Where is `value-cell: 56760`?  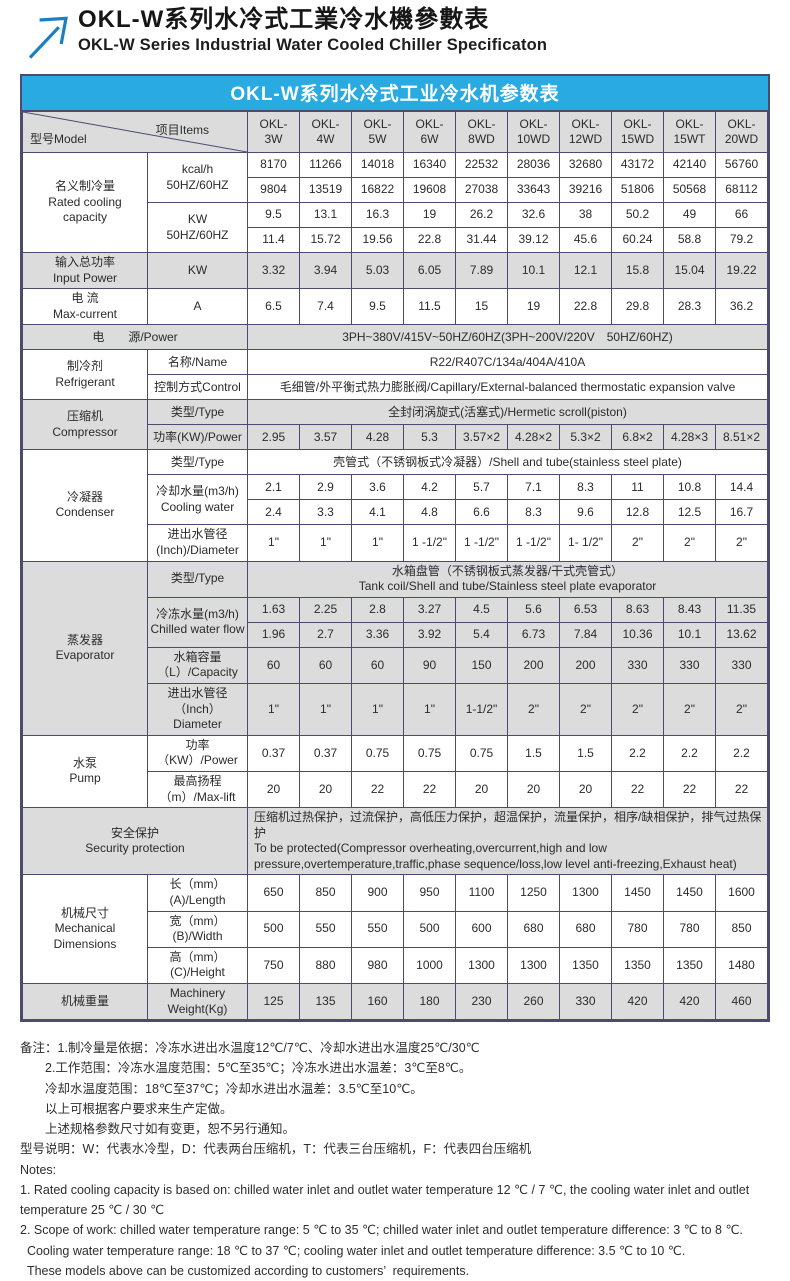
value-cell: 56760 is located at coordinates (741, 165).